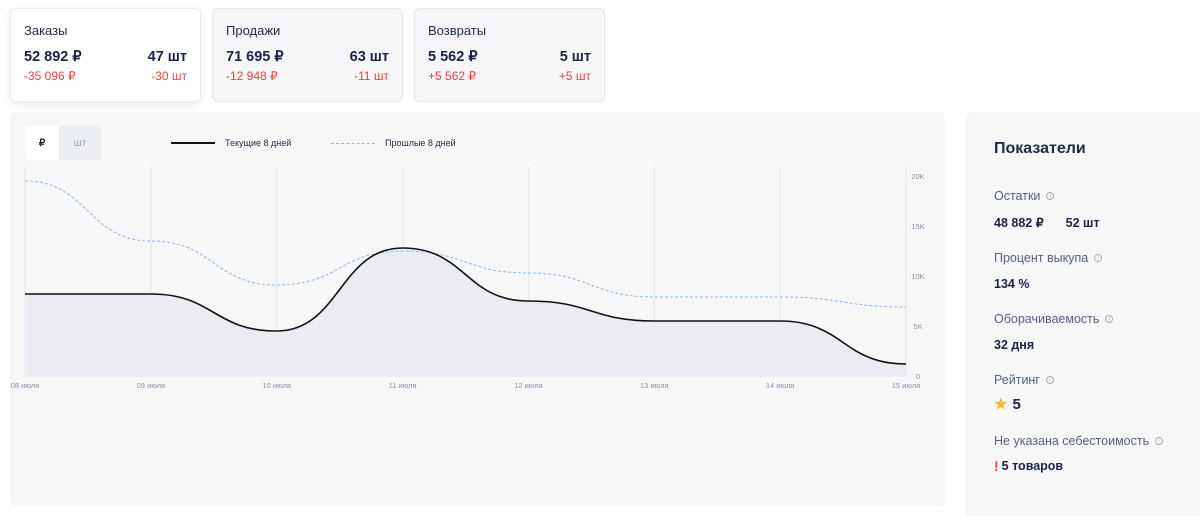  I want to click on card-title: Продажи, so click(253, 30).